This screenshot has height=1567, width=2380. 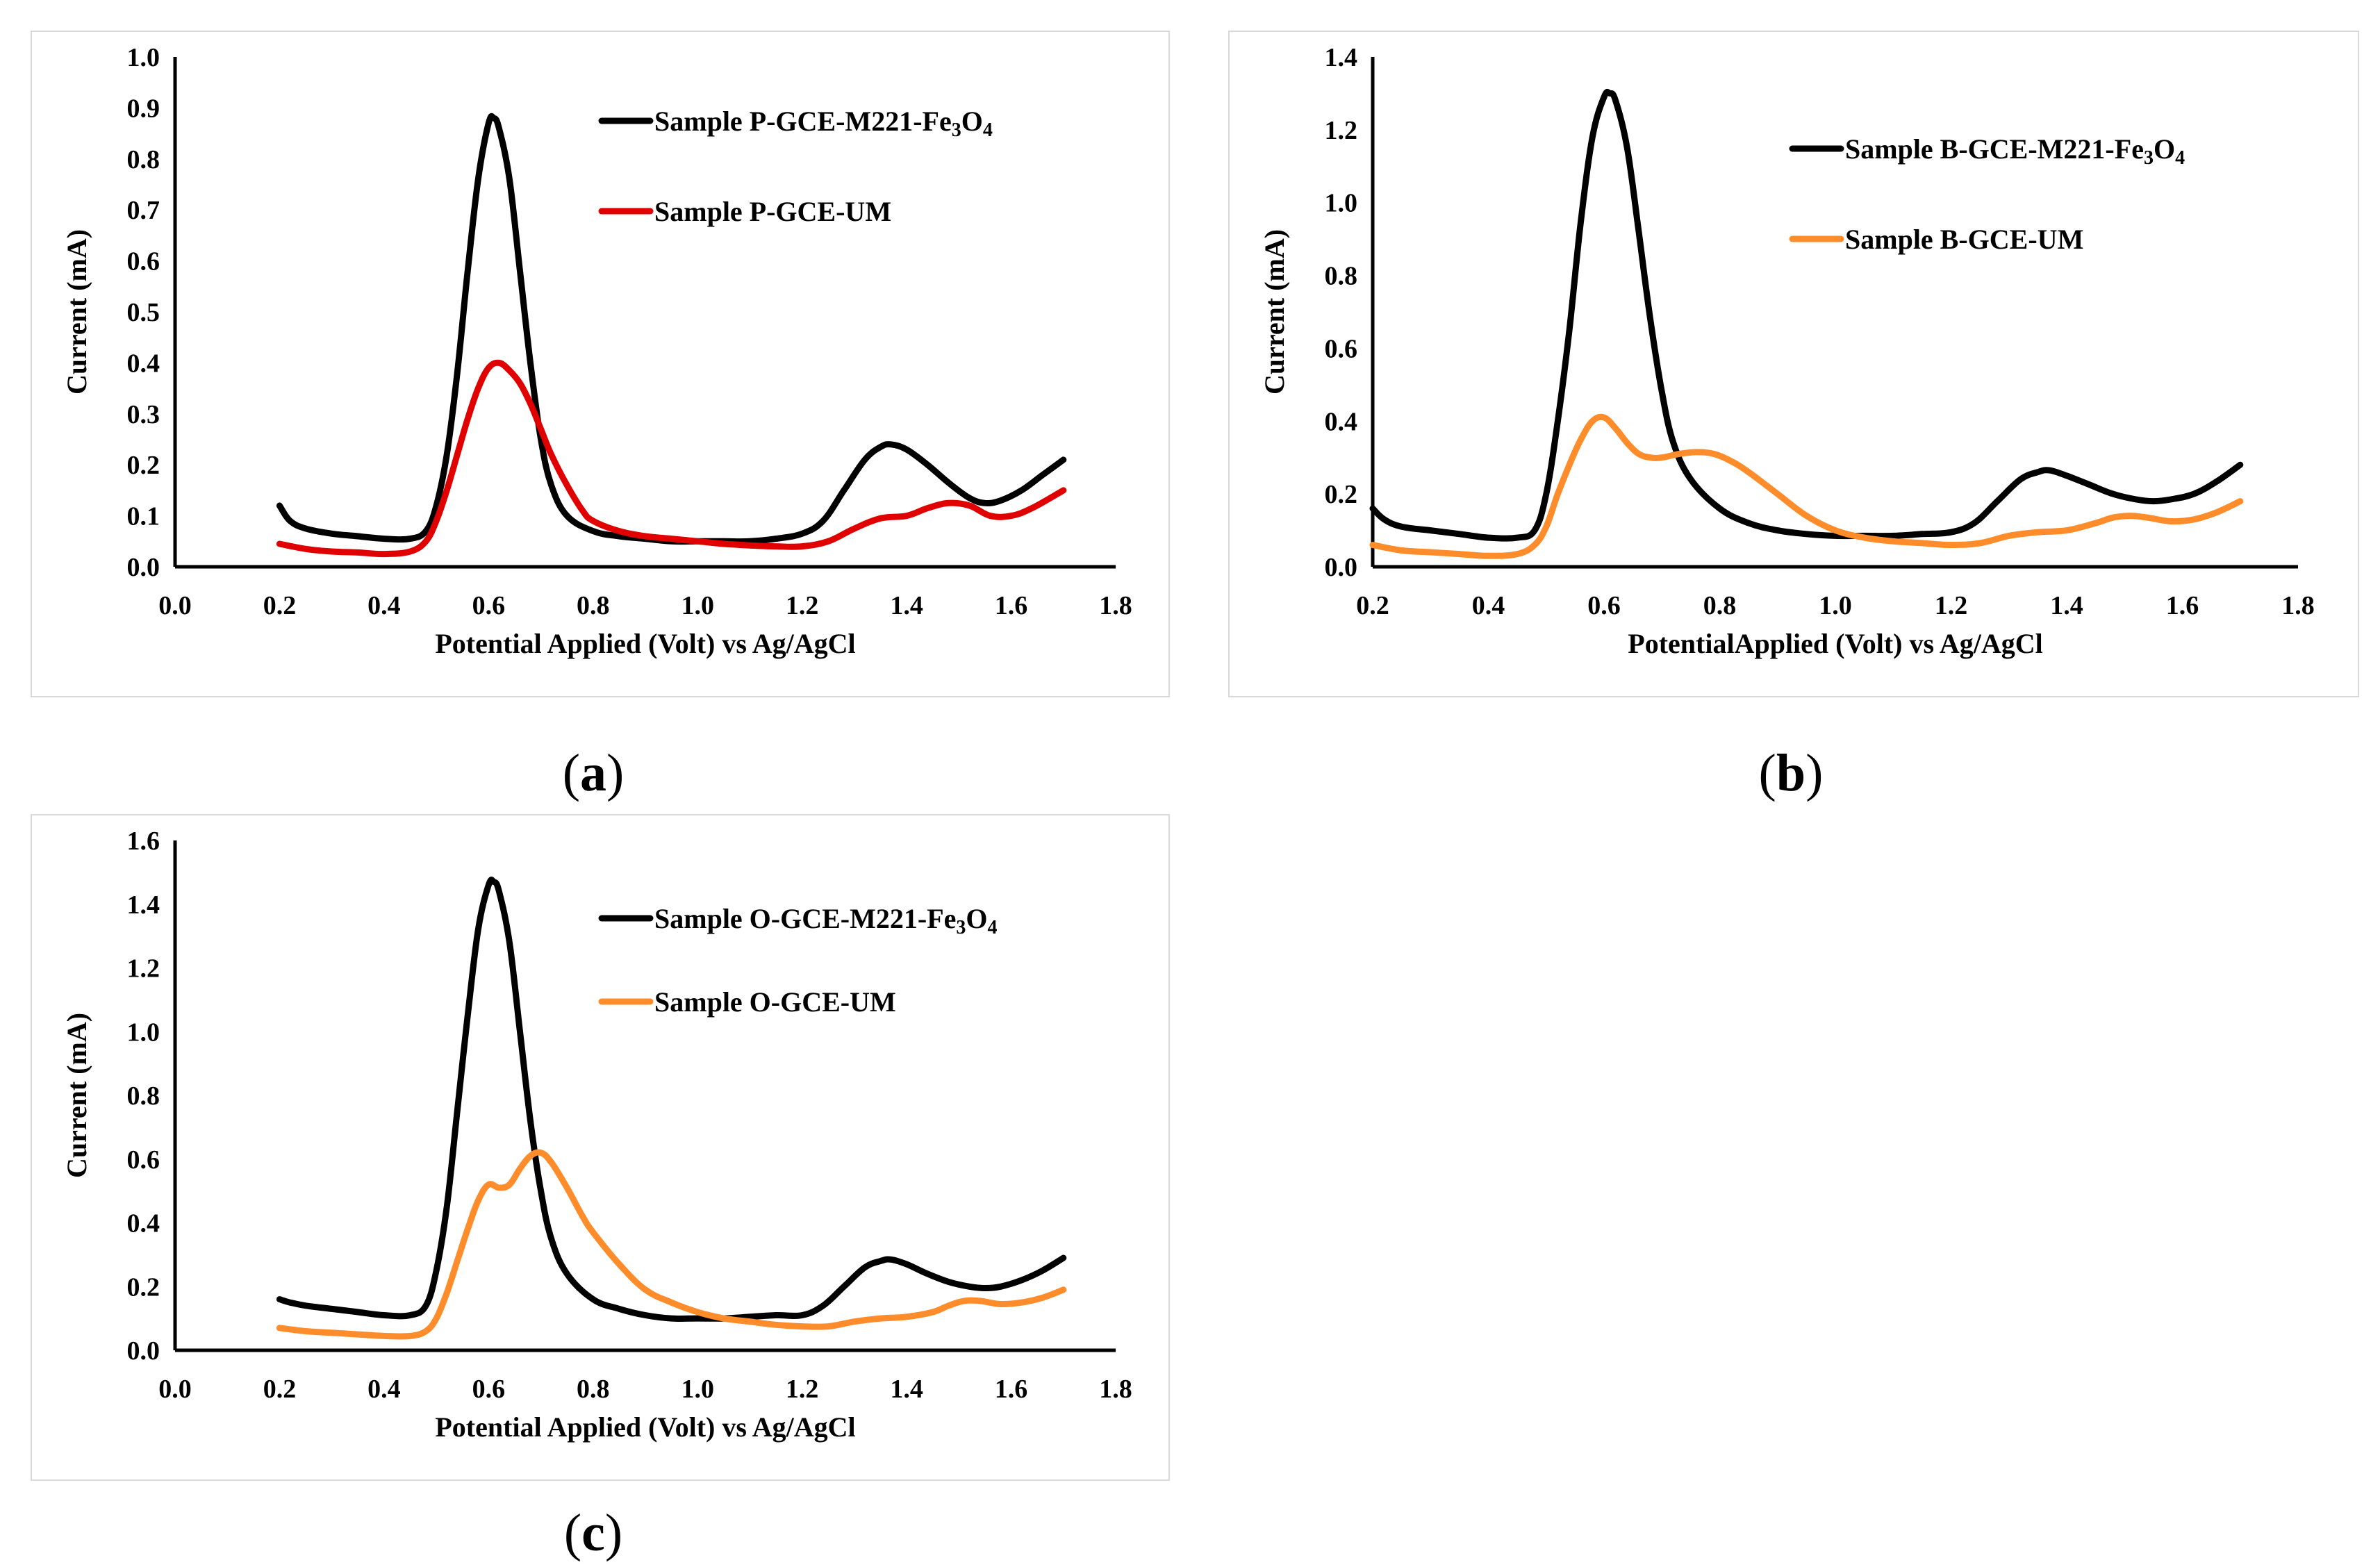 What do you see at coordinates (772, 211) in the screenshot?
I see `legend-label-2: Sample P-GCE-UM` at bounding box center [772, 211].